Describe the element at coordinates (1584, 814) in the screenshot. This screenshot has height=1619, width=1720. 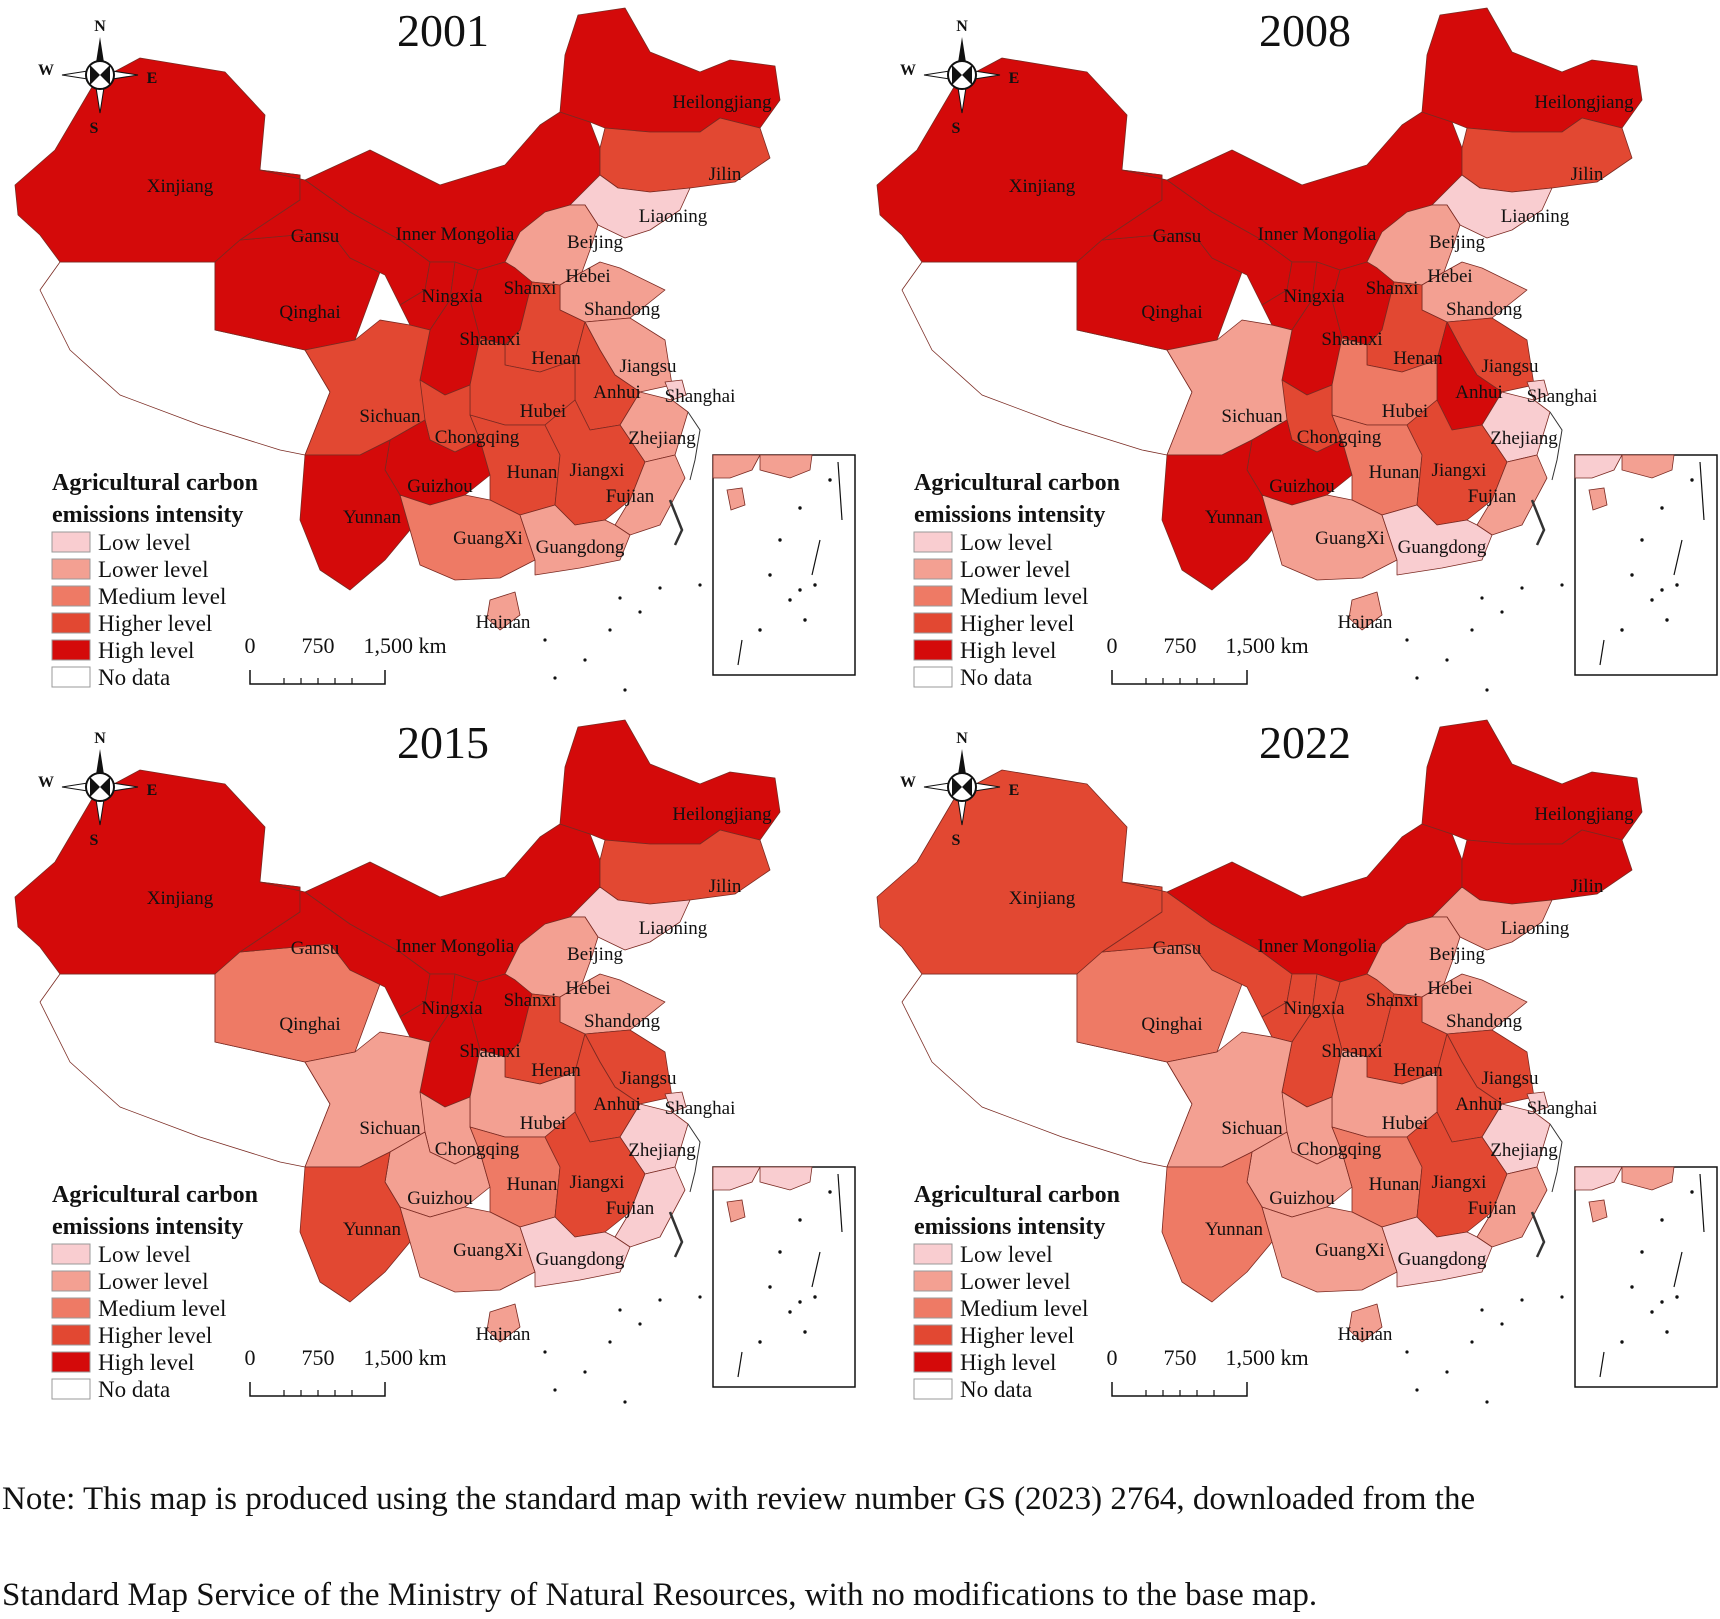
I see `province-label-heilongjiang: Heilongjiang` at that location.